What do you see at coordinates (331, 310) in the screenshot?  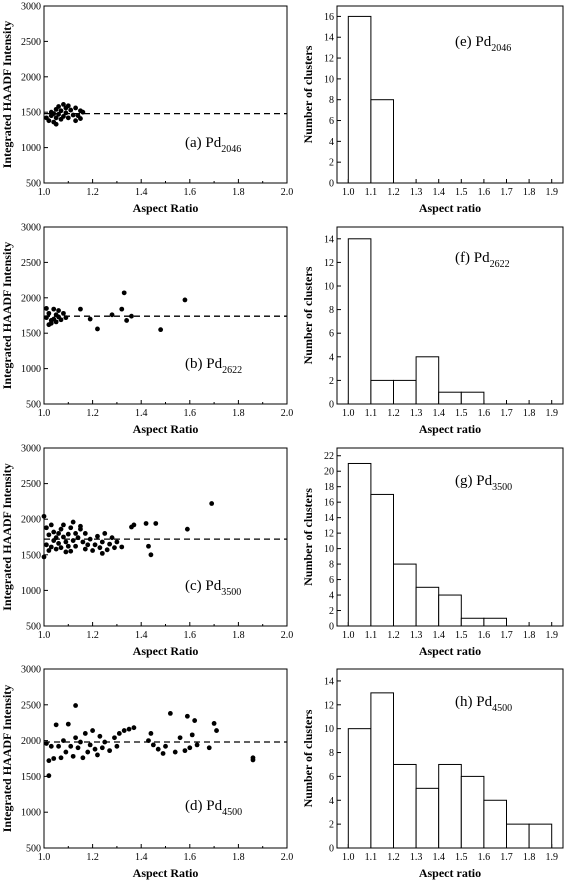 I see `y-tick-label: 8` at bounding box center [331, 310].